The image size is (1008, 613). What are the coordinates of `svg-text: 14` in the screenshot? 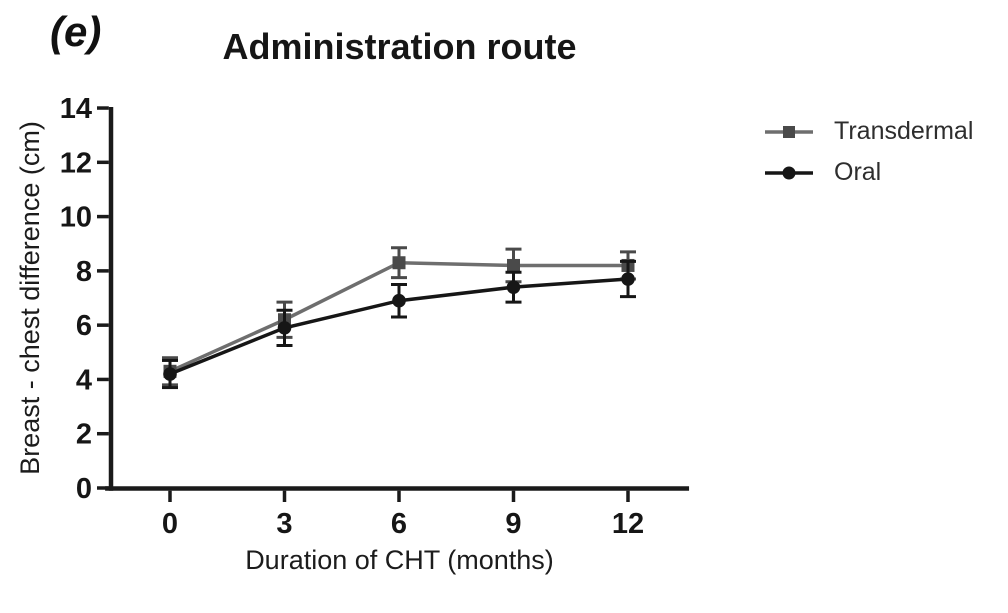 It's located at (76, 109).